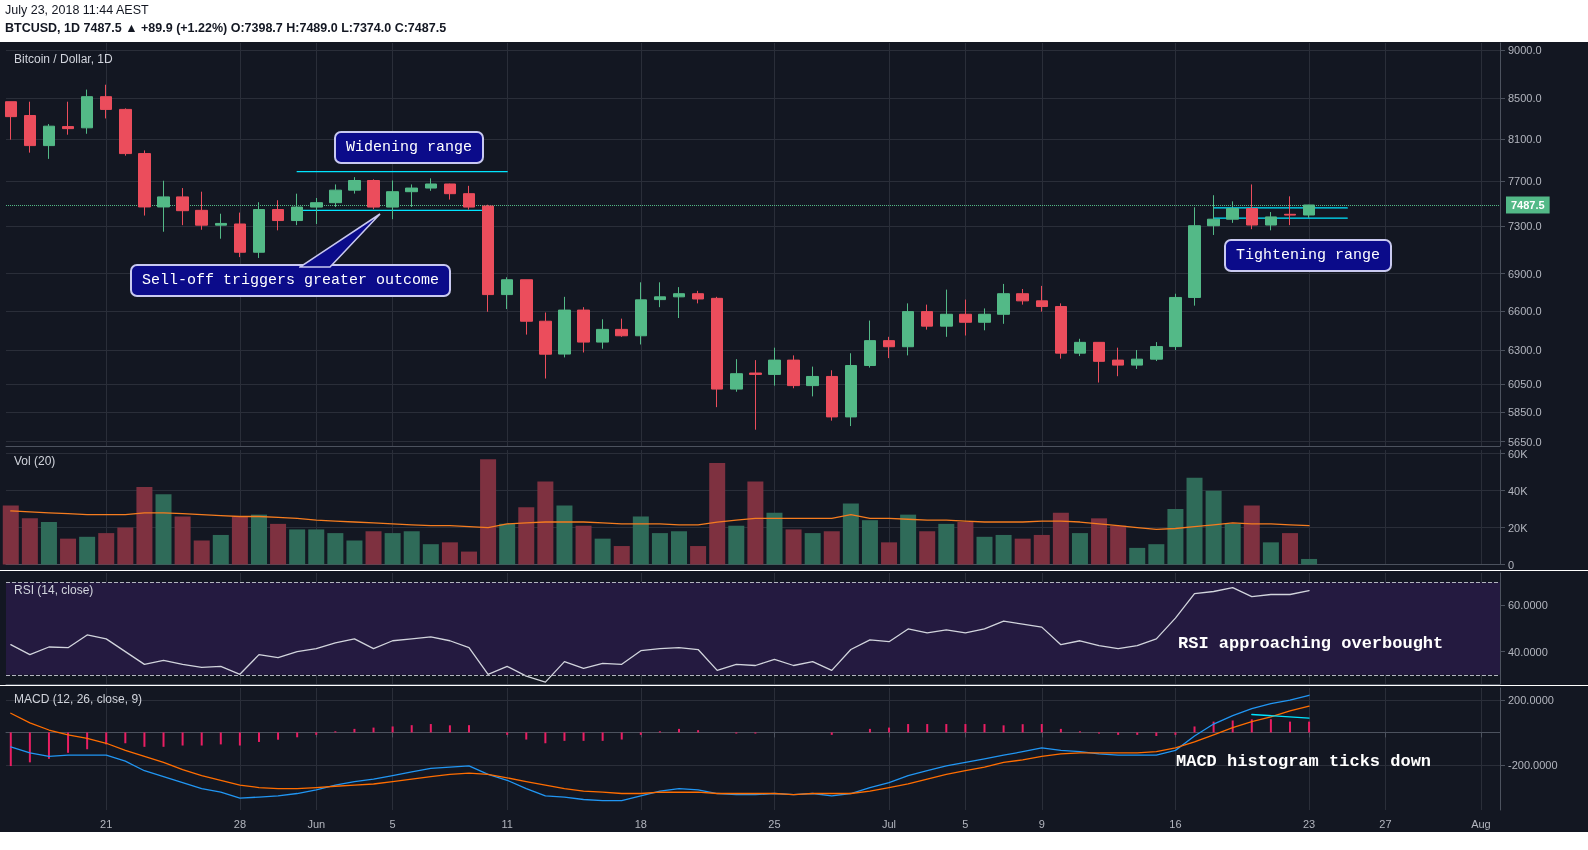  I want to click on y-tick-label: 40K, so click(1518, 490).